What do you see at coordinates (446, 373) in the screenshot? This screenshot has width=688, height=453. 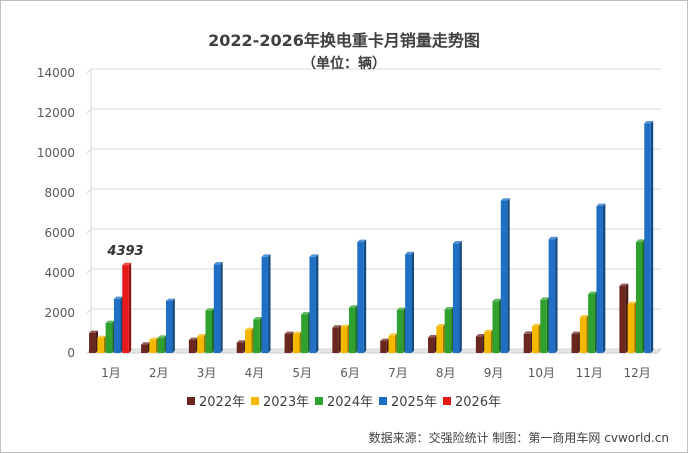 I see `x-tick-label: 8月` at bounding box center [446, 373].